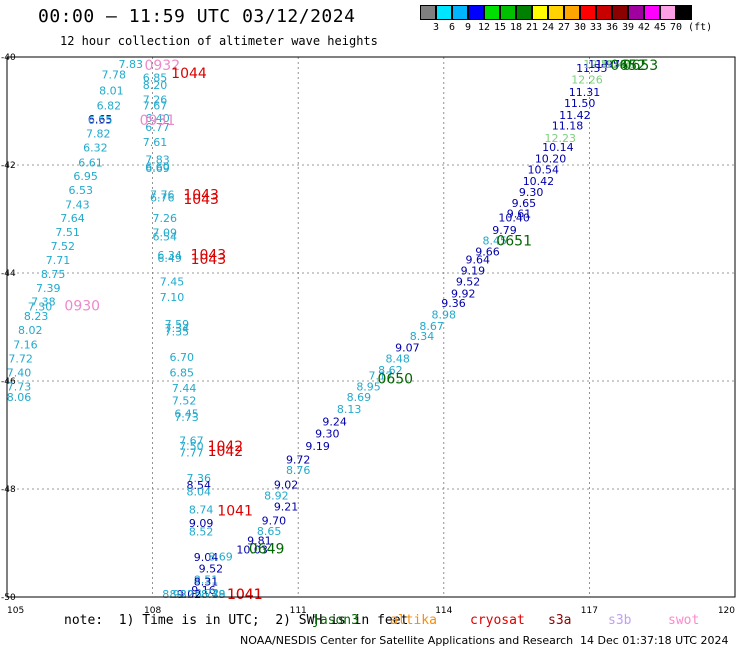 This screenshot has height=650, width=740. I want to click on wave-height-label: 7.44, so click(184, 388).